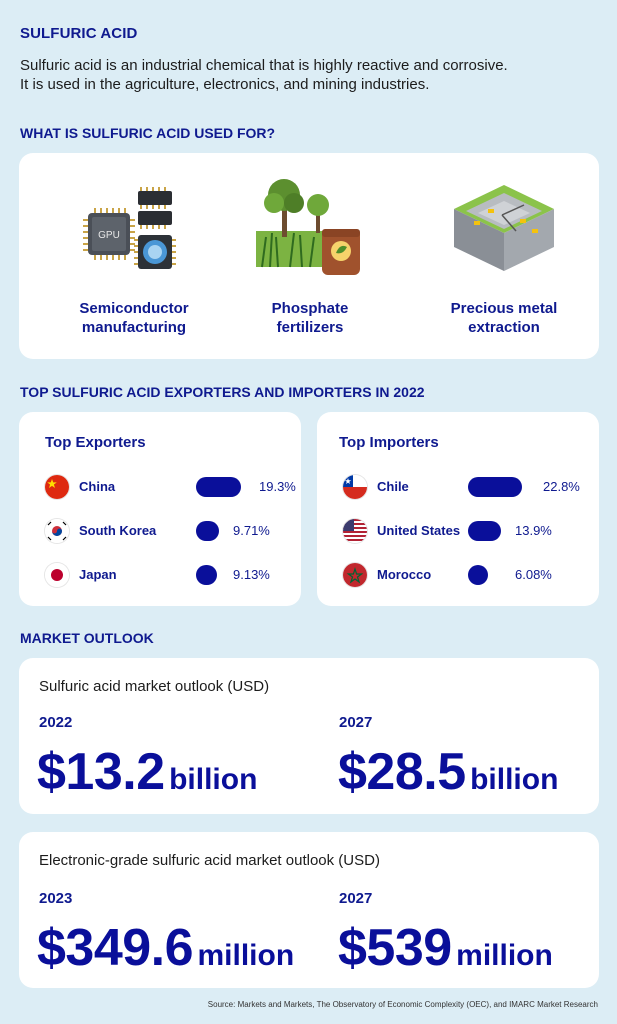 The image size is (617, 1024). Describe the element at coordinates (79, 33) in the screenshot. I see `page-title: SULFURIC ACID` at that location.